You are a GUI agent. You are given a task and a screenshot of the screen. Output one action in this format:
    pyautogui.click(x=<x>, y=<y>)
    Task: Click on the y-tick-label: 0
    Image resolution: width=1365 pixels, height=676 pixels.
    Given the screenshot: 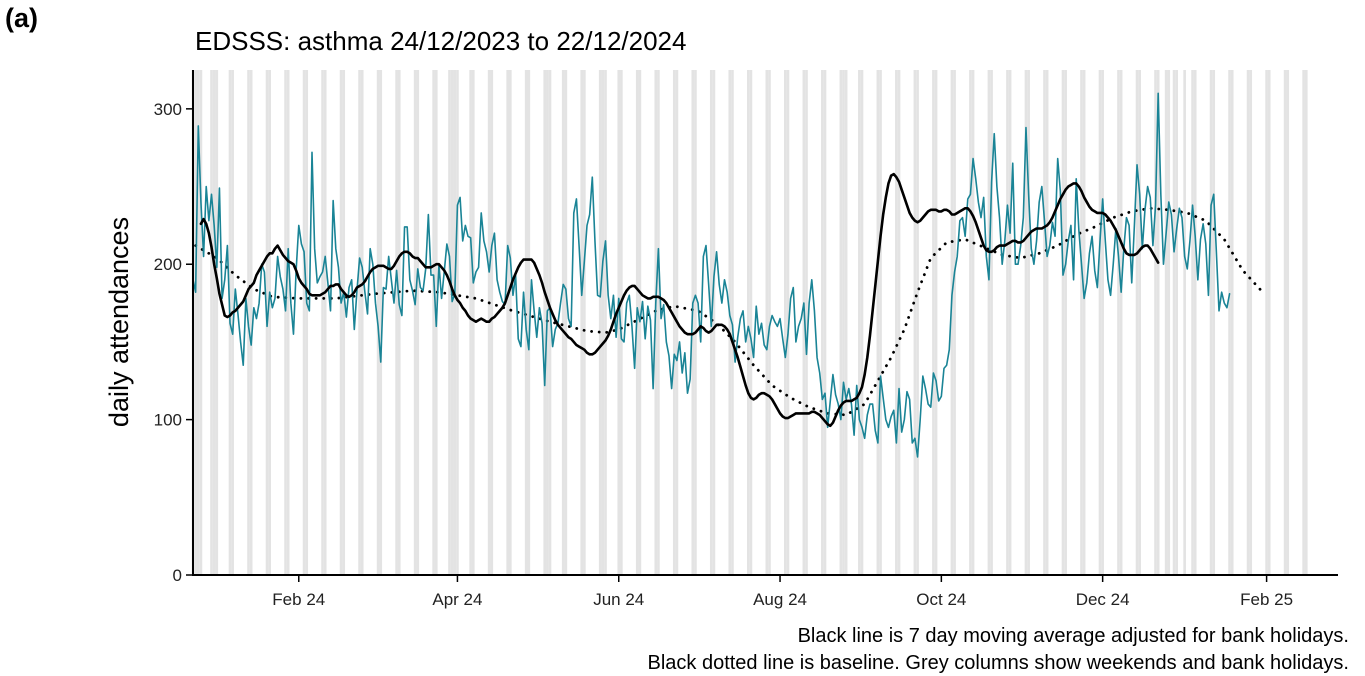 What is the action you would take?
    pyautogui.click(x=177, y=575)
    